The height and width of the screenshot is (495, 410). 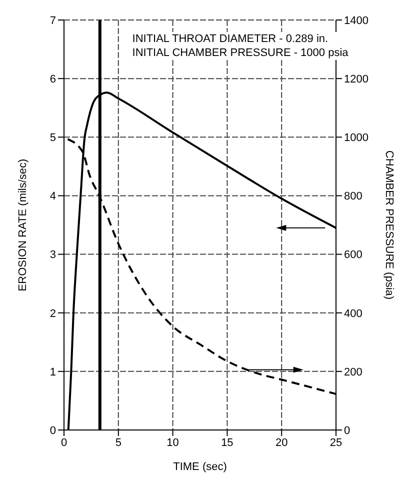 What do you see at coordinates (353, 196) in the screenshot?
I see `y2-tick-label: 800` at bounding box center [353, 196].